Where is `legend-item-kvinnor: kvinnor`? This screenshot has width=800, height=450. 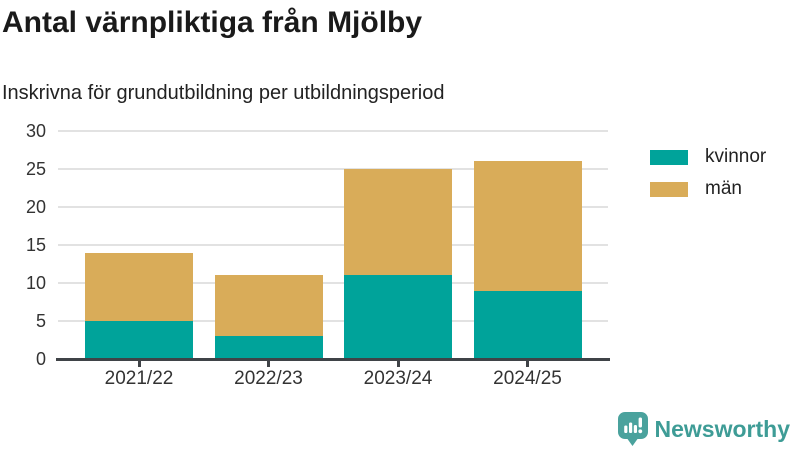
legend-item-kvinnor: kvinnor is located at coordinates (708, 157).